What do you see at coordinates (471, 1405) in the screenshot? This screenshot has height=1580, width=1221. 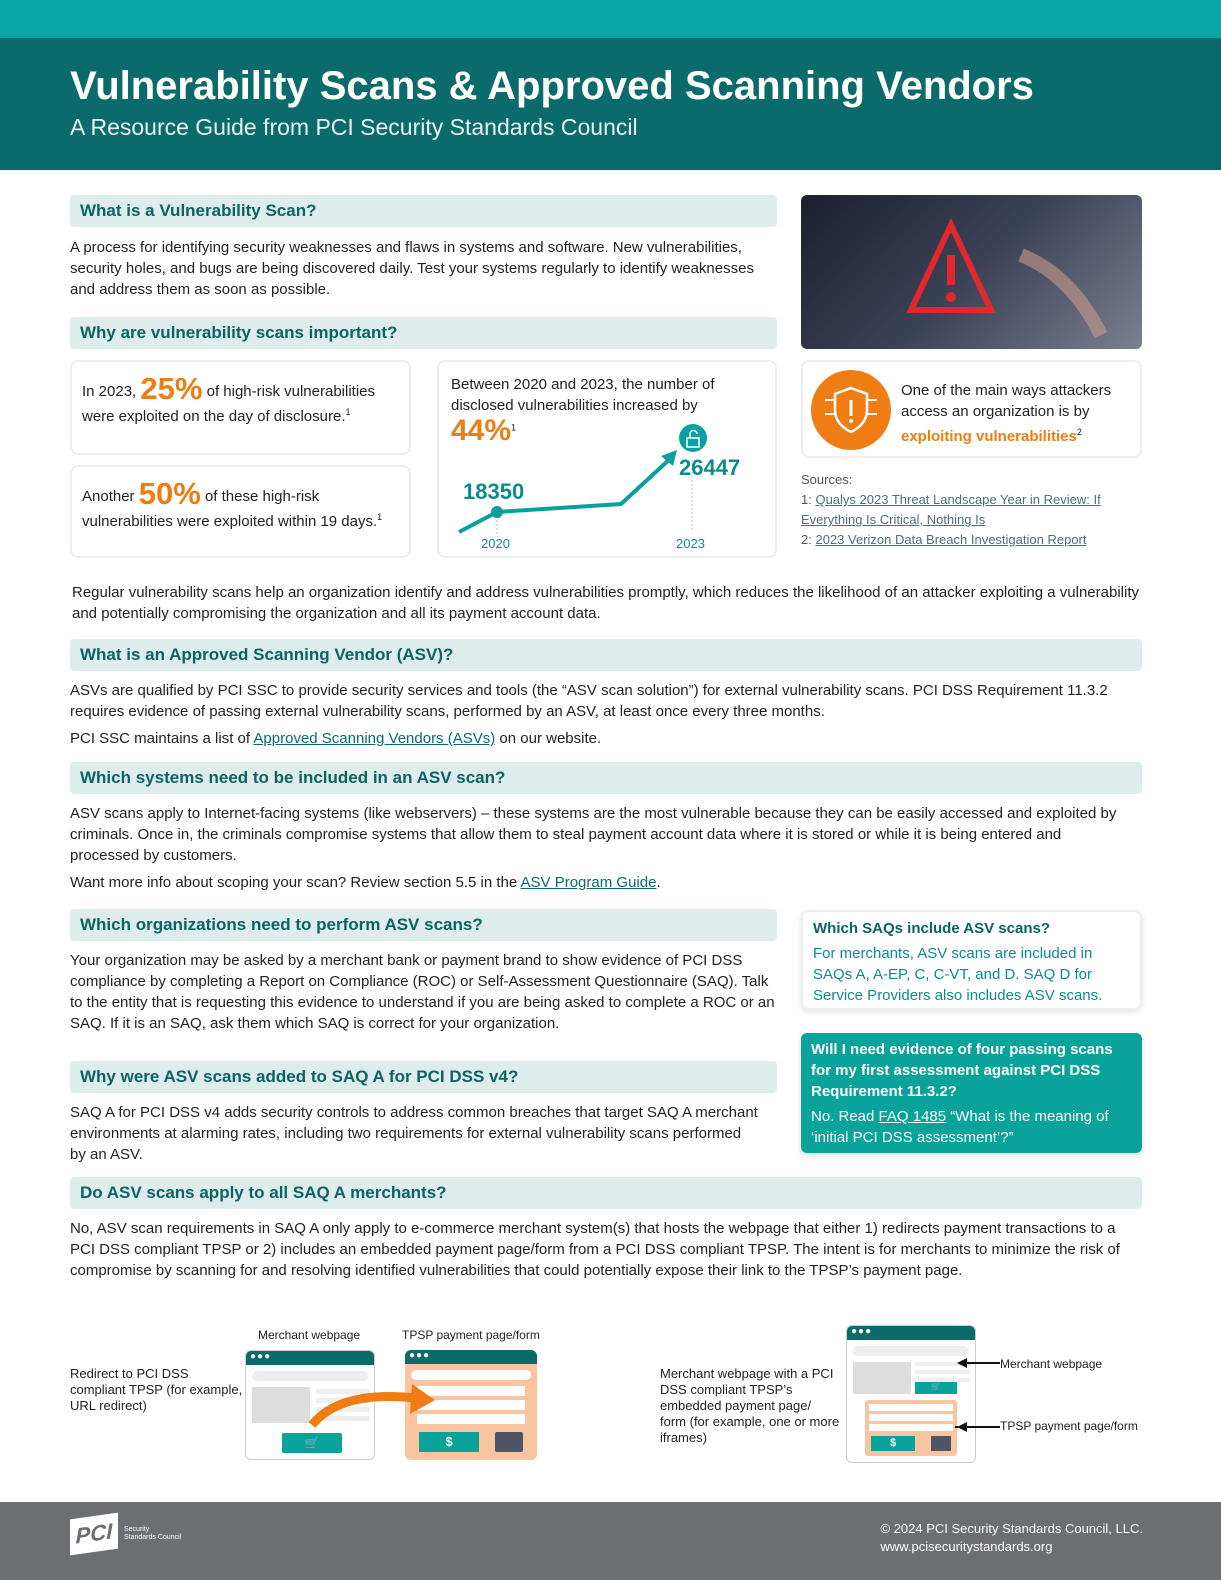 I see `tpsp-payment-illustration: ●●● $` at bounding box center [471, 1405].